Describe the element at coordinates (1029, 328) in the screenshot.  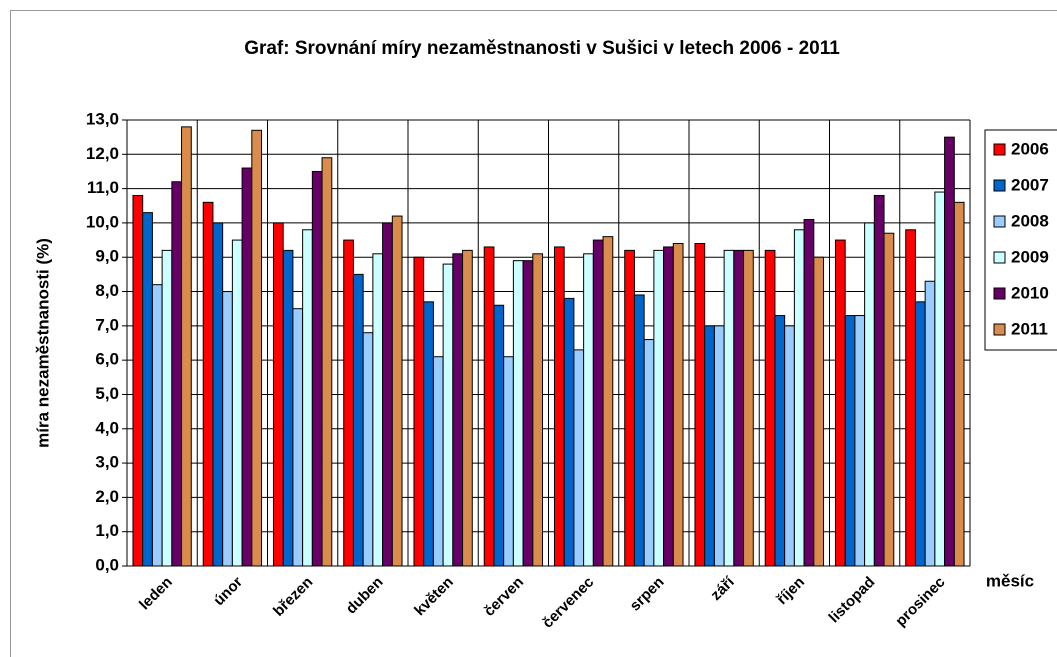
I see `legend-label: 2011` at that location.